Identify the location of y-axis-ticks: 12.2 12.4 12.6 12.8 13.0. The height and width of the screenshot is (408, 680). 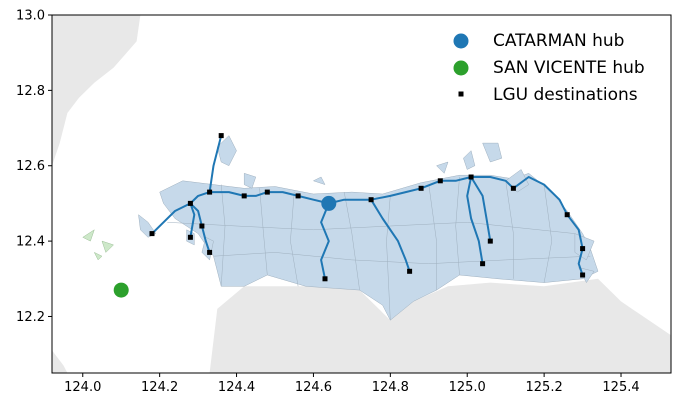
(34, 167).